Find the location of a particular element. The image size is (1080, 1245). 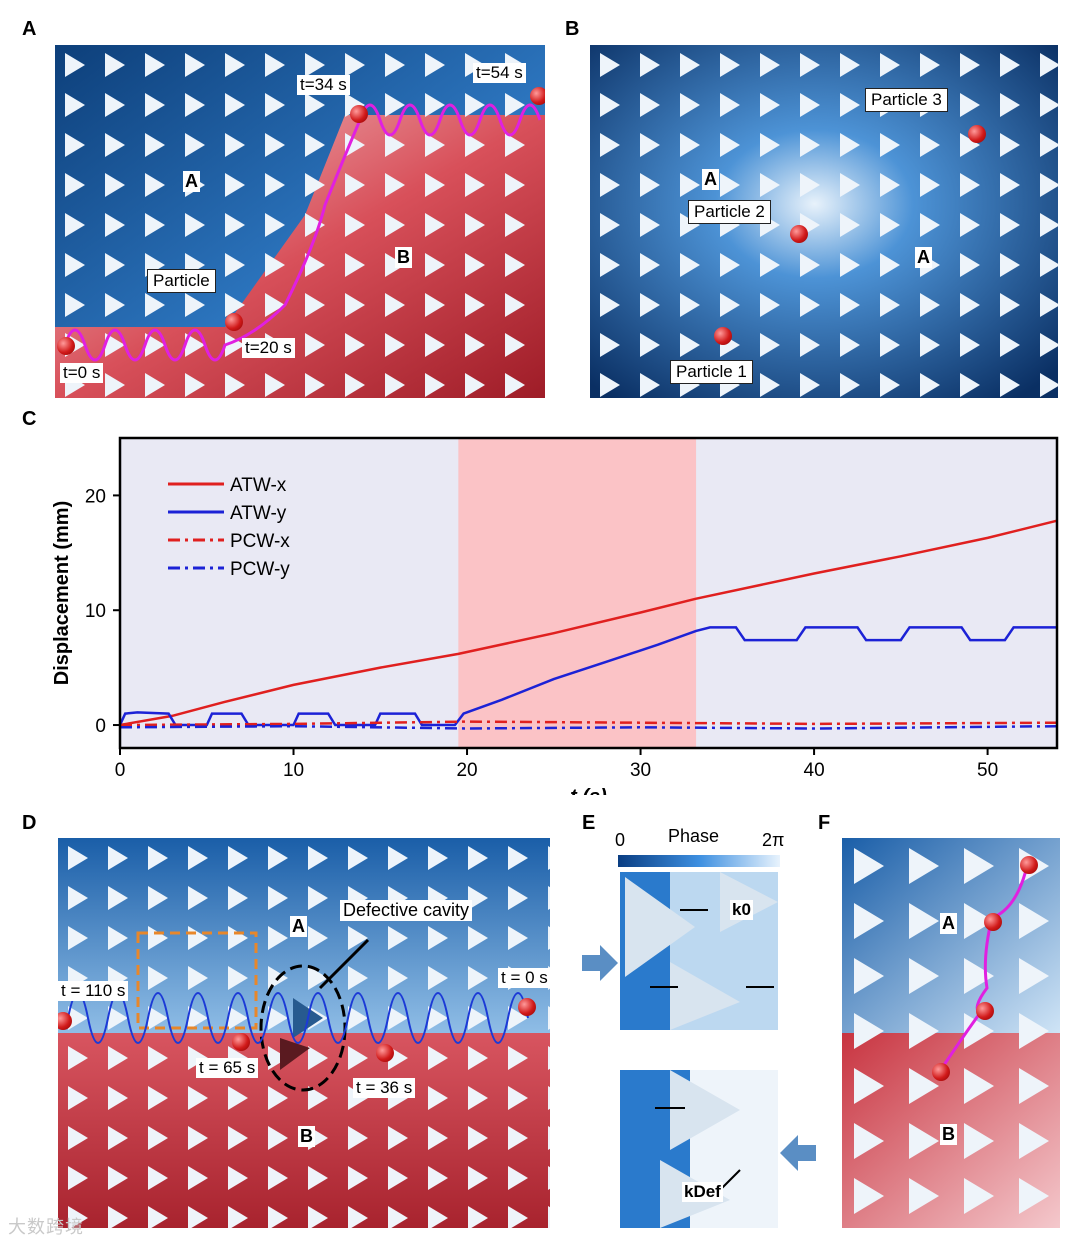

phase-min-label: 0 is located at coordinates (620, 840).